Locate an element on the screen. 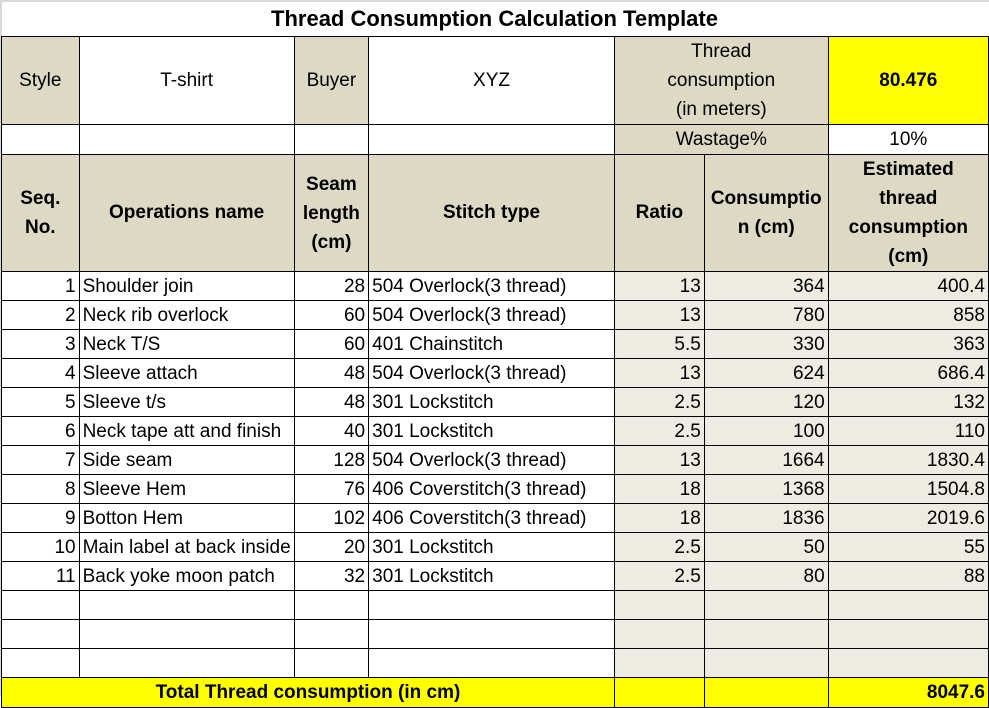  estimated-cell: 686.4 is located at coordinates (908, 373).